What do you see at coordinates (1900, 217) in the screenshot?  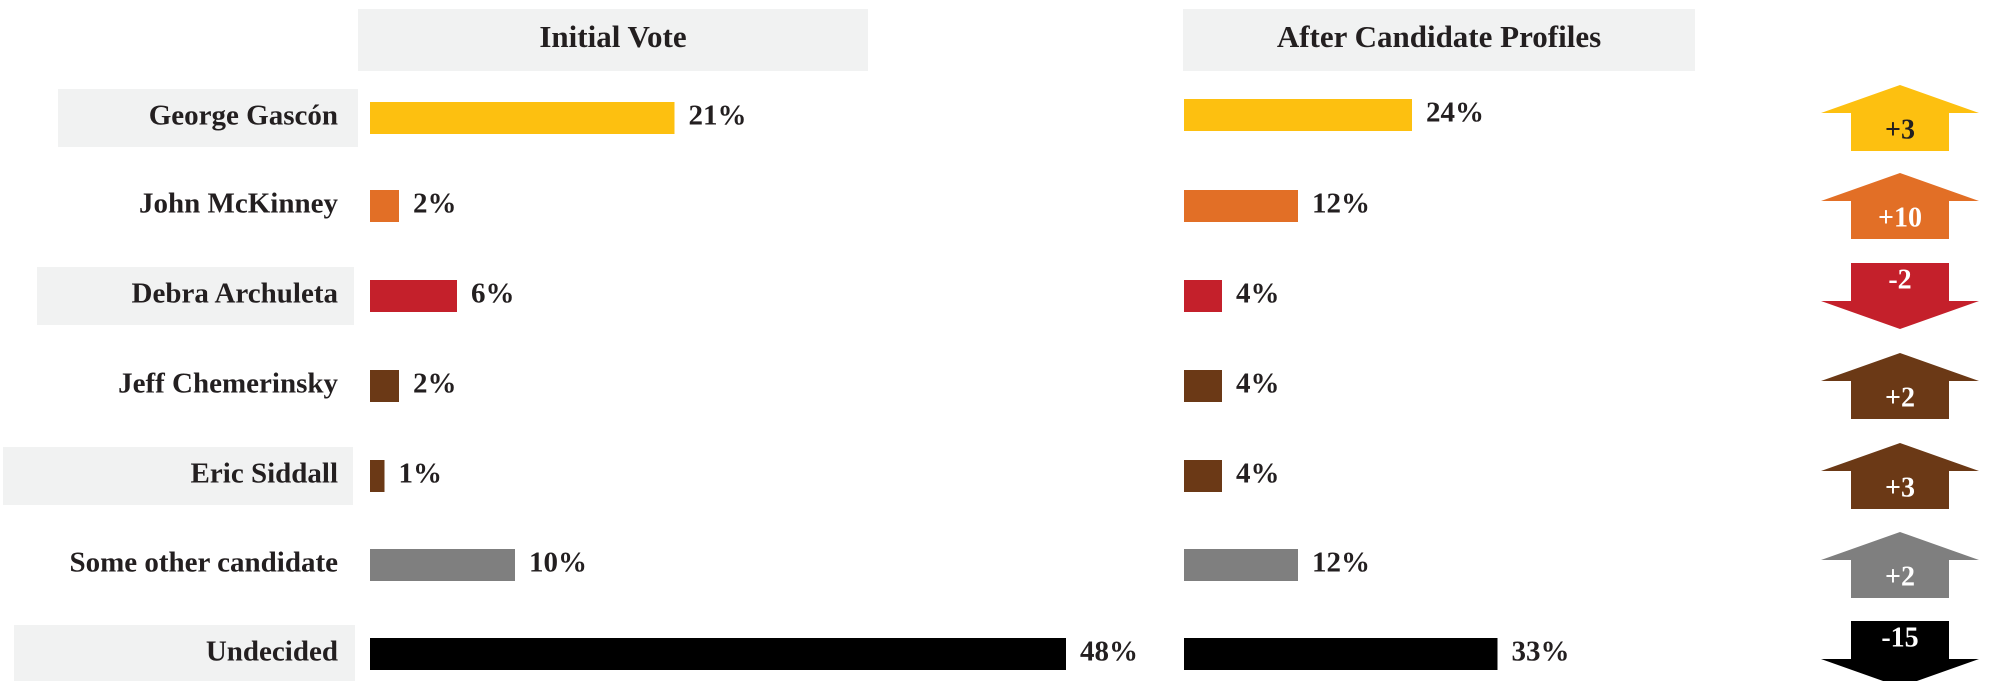 I see `change-value-label: +10` at bounding box center [1900, 217].